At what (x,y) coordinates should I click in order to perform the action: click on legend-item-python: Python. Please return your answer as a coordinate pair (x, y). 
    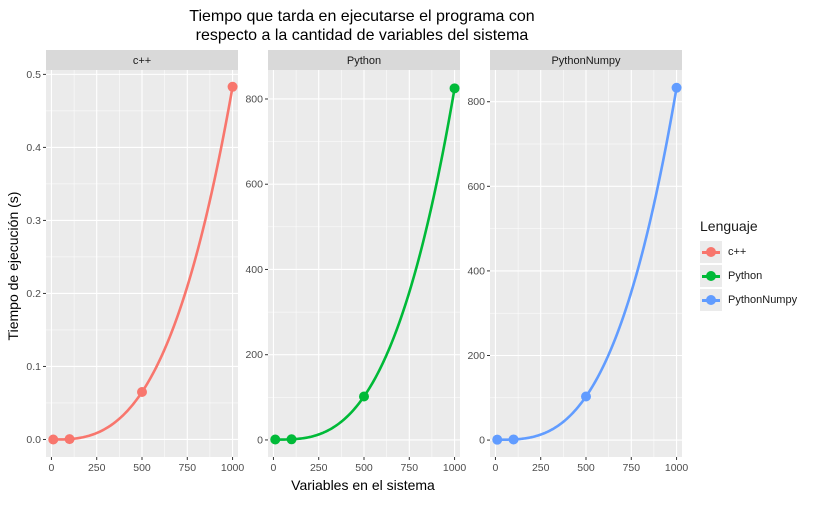
    Looking at the image, I should click on (755, 276).